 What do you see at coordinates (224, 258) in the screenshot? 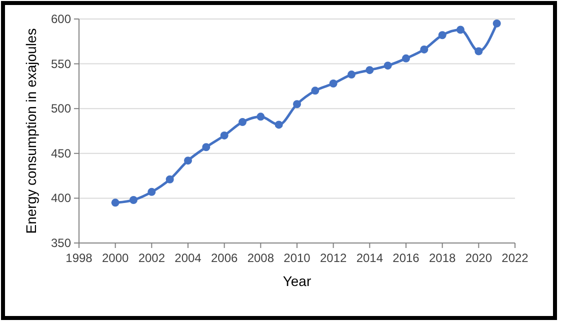
I see `x-tick-label: 2006` at bounding box center [224, 258].